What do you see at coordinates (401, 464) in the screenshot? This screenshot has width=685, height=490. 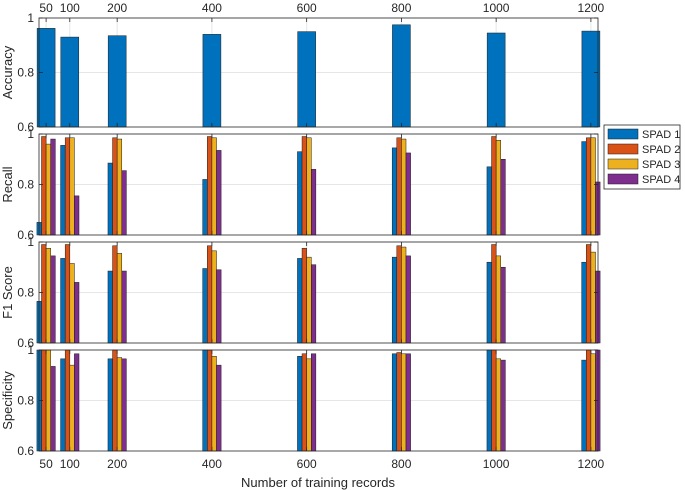 I see `x-tick-label: 800` at bounding box center [401, 464].